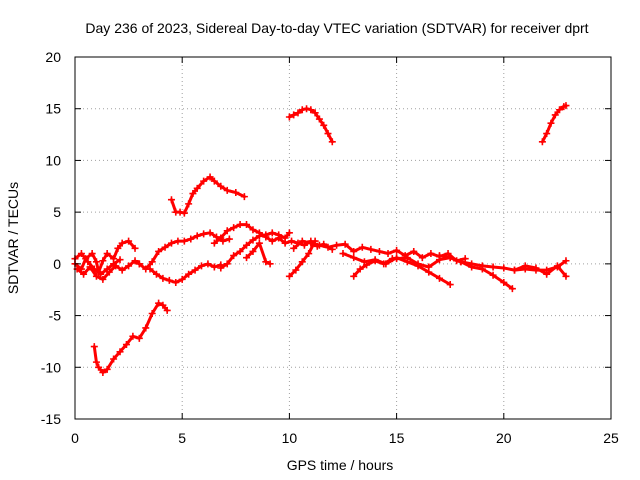  I want to click on y-tick-label: -15, so click(51, 419).